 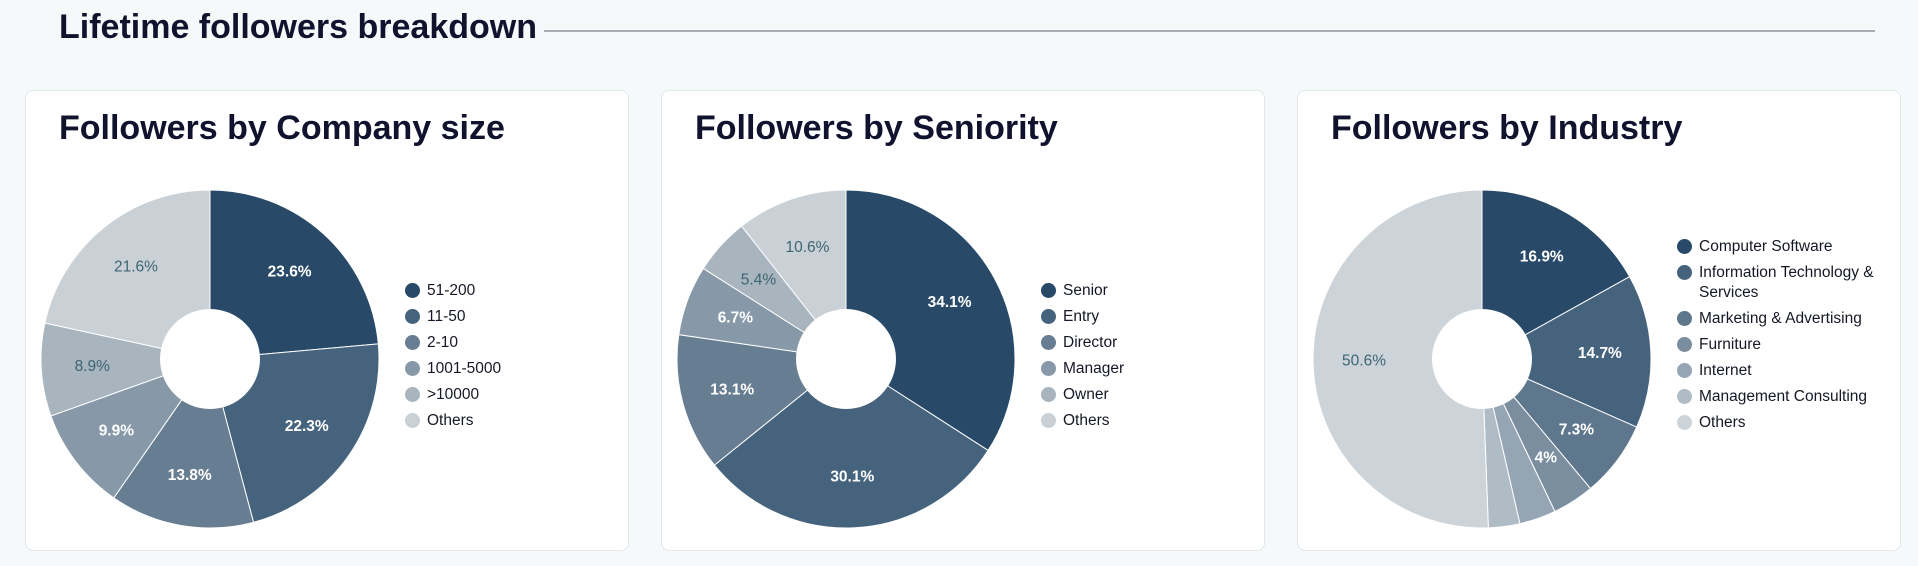 What do you see at coordinates (290, 271) in the screenshot?
I see `slice-label-51-200: 23.6%` at bounding box center [290, 271].